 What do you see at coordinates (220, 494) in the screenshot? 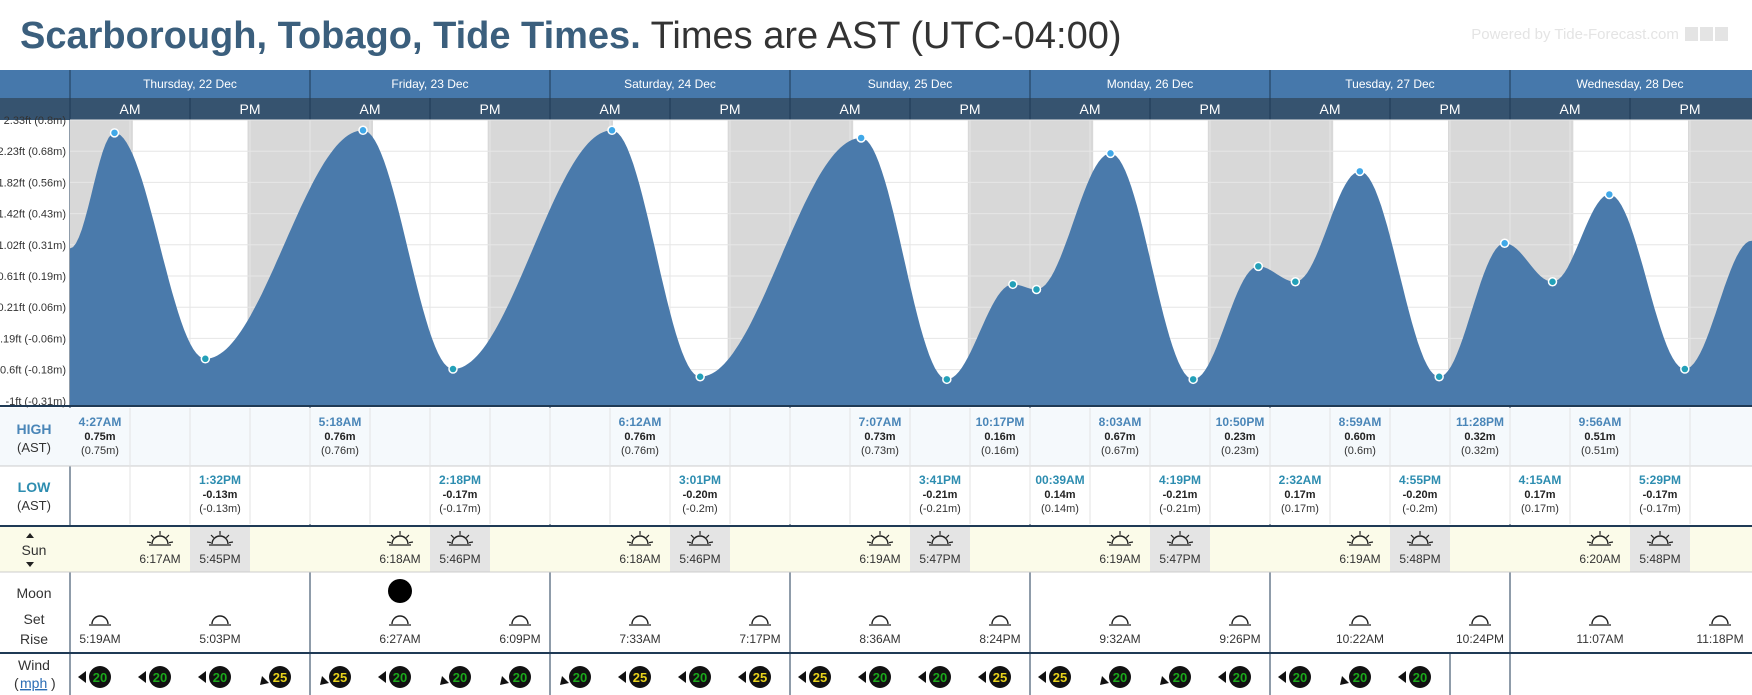
I see `low-tide-cell: 1:32PM -0.13m (-0.13m)` at bounding box center [220, 494].